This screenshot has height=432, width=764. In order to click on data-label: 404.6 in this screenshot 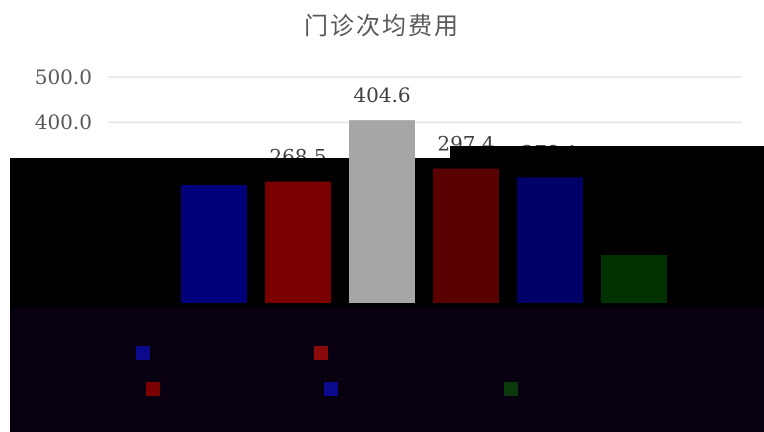, I will do `click(381, 95)`.